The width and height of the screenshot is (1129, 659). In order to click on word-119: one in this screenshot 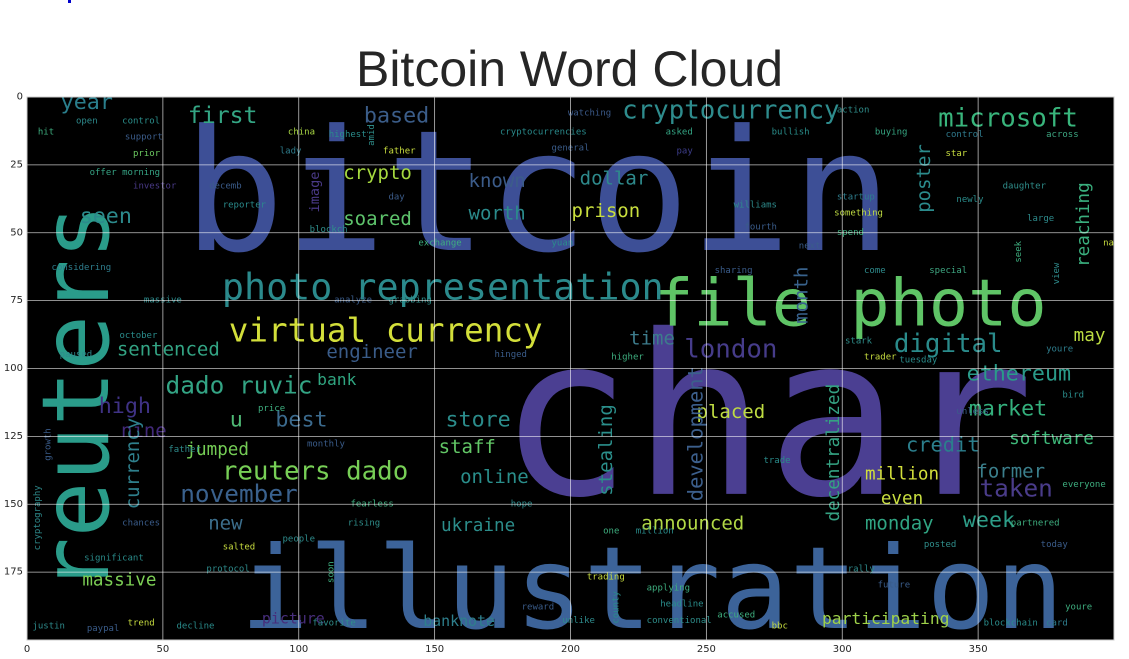, I will do `click(611, 531)`.